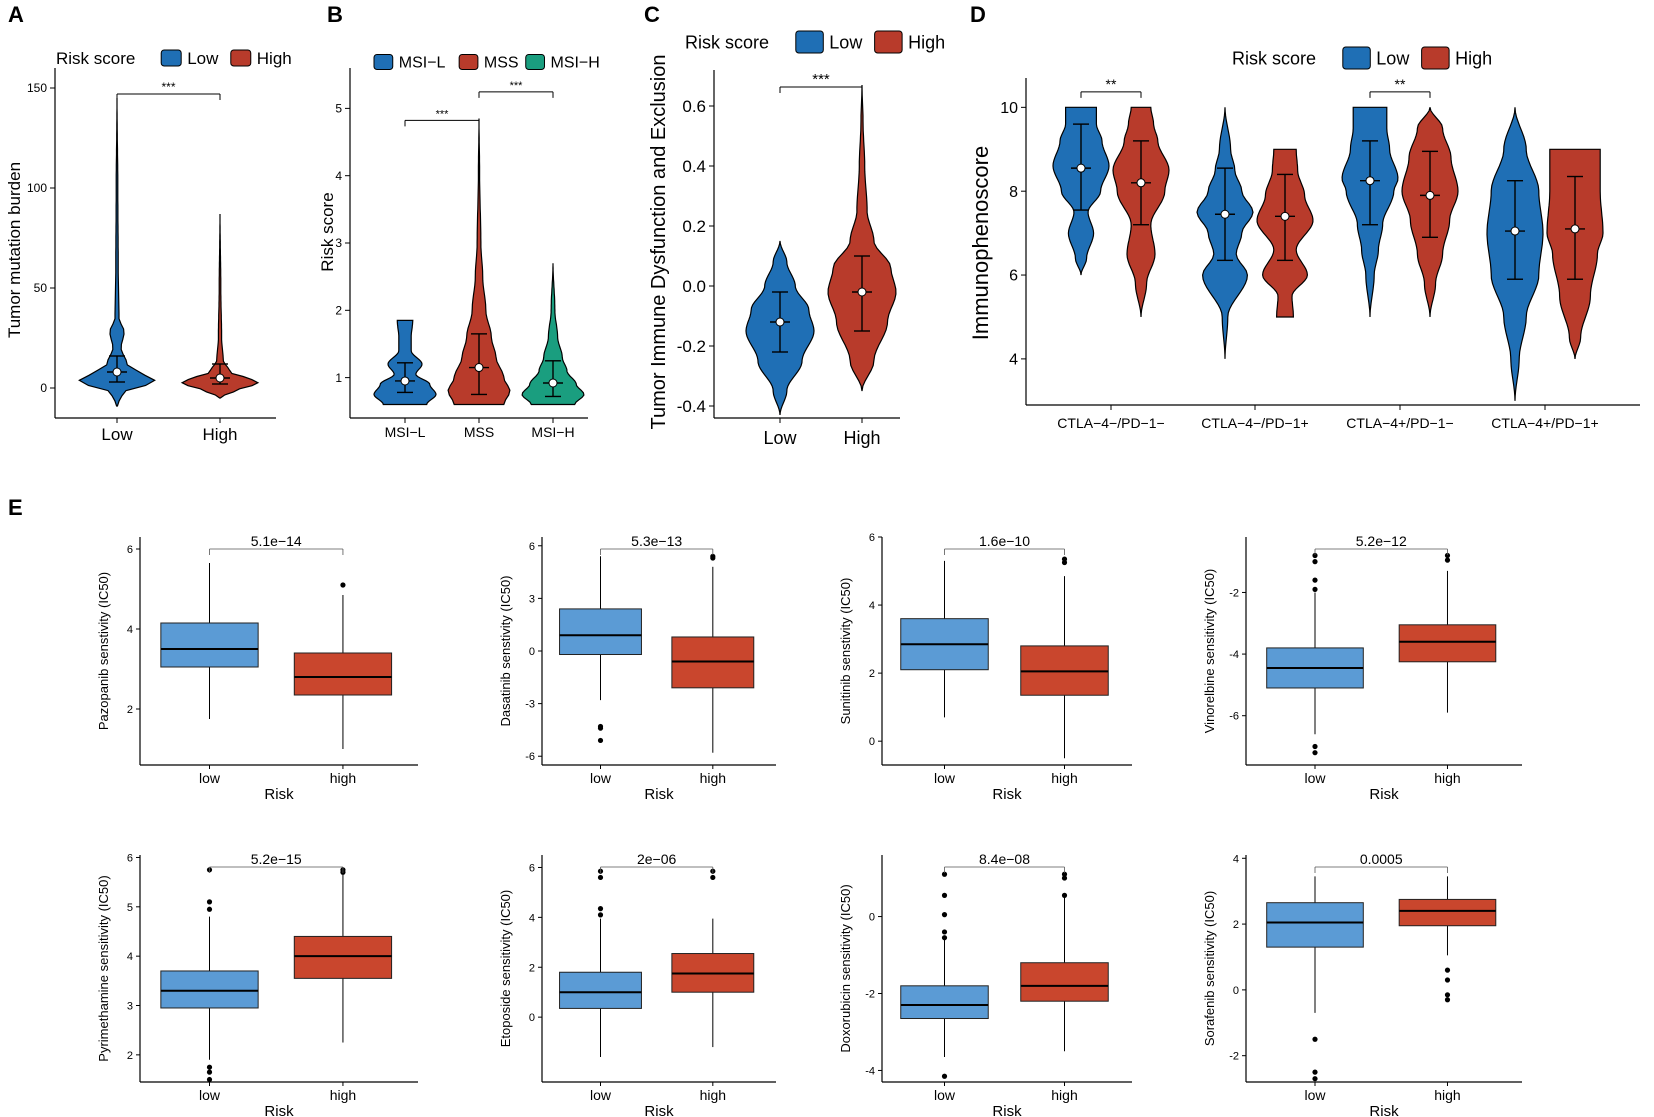 The height and width of the screenshot is (1117, 1654). What do you see at coordinates (1007, 794) in the screenshot?
I see `panel-e-plot-3-xlabel: Risk` at bounding box center [1007, 794].